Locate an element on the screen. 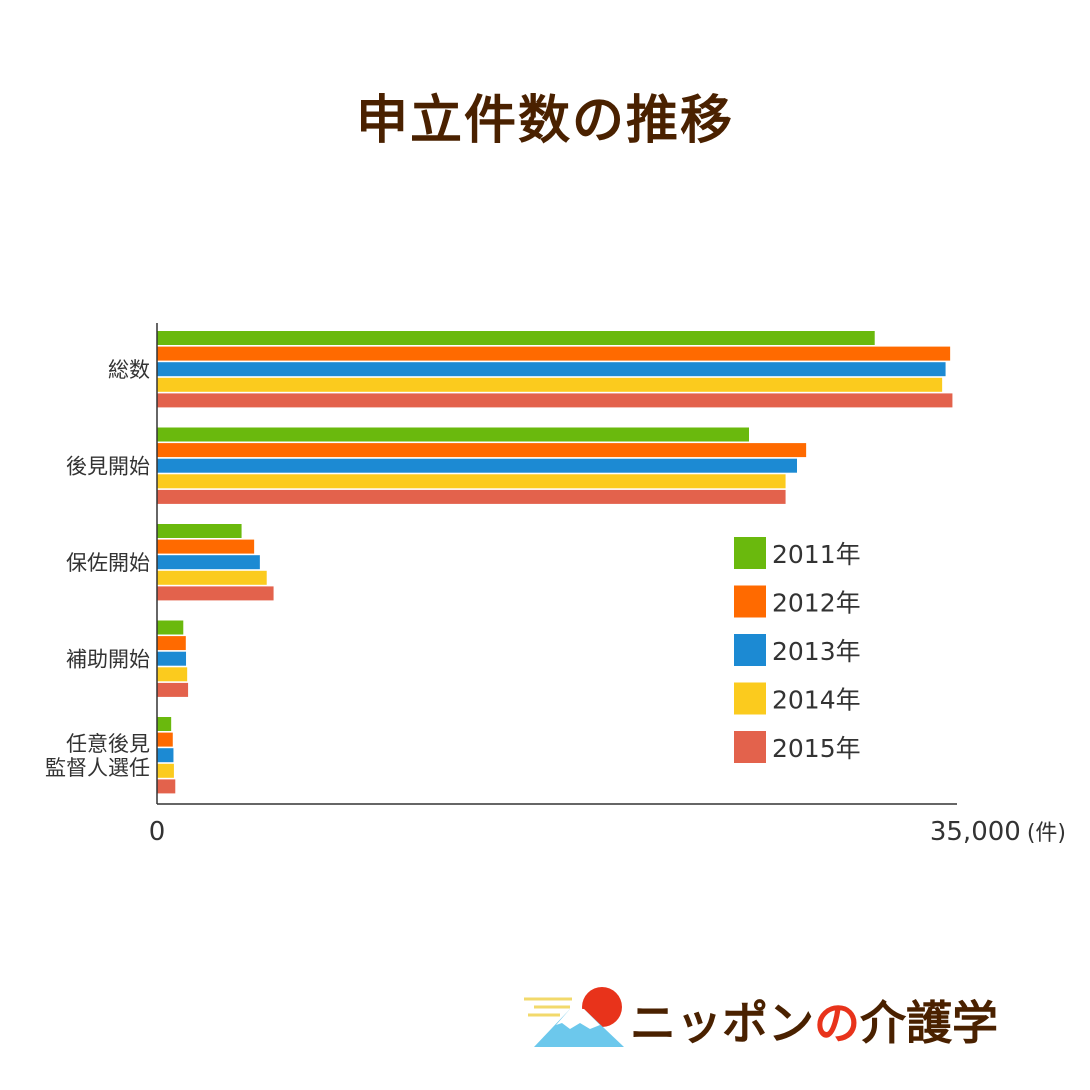 This screenshot has height=1090, width=1090. logo-text-1: ニッポン is located at coordinates (722, 1023).